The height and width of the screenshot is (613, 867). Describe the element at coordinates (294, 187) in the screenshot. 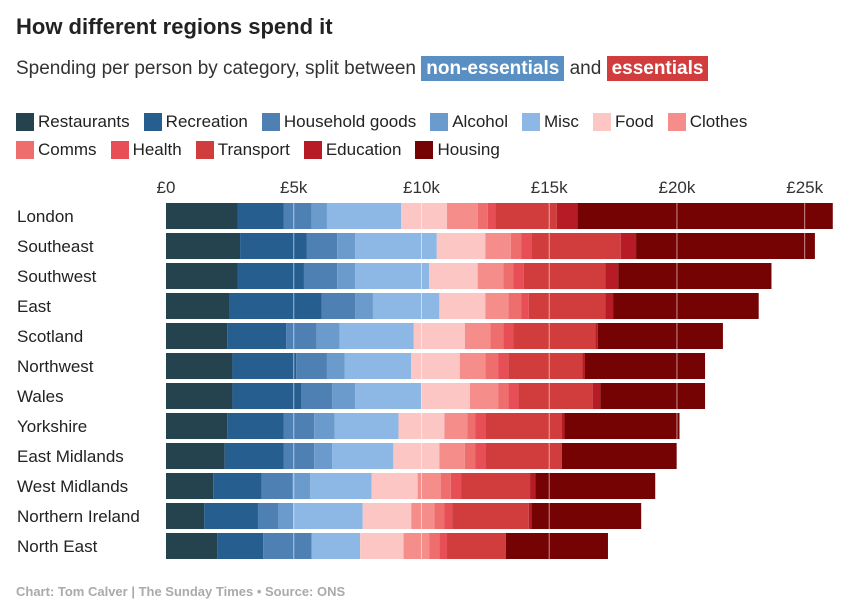

I see `x-tick-label: £5k` at that location.